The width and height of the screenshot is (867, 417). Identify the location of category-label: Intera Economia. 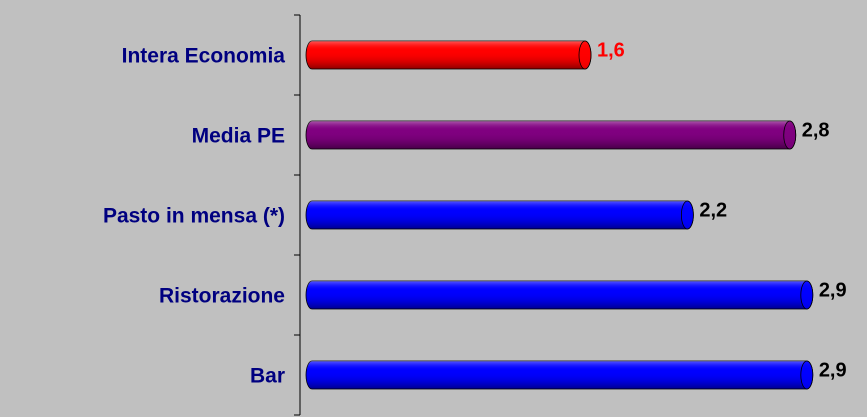
(204, 56).